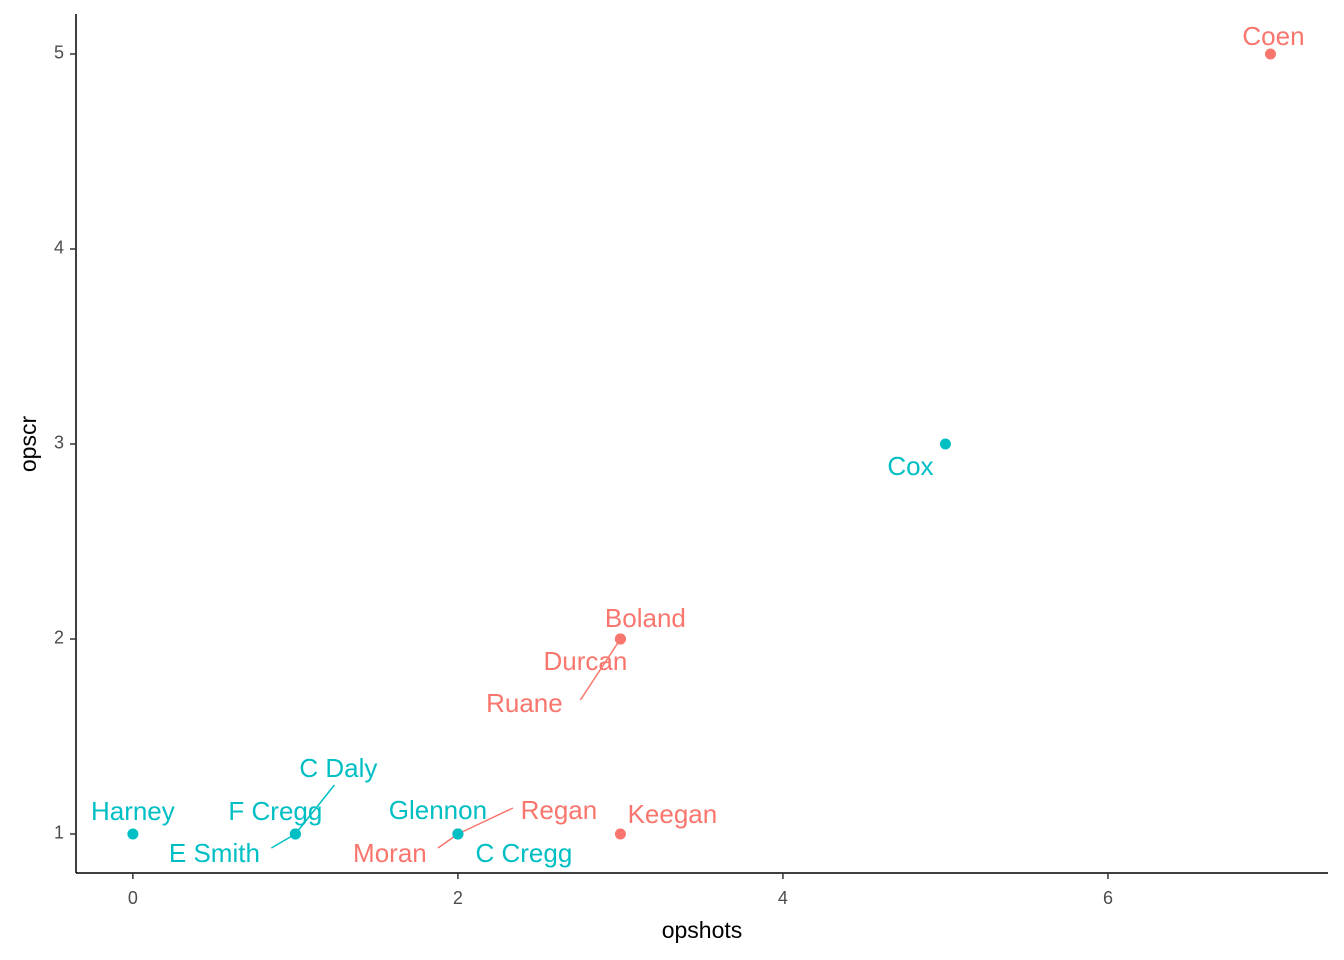 The height and width of the screenshot is (960, 1344). What do you see at coordinates (133, 898) in the screenshot?
I see `x-tick-label: 0` at bounding box center [133, 898].